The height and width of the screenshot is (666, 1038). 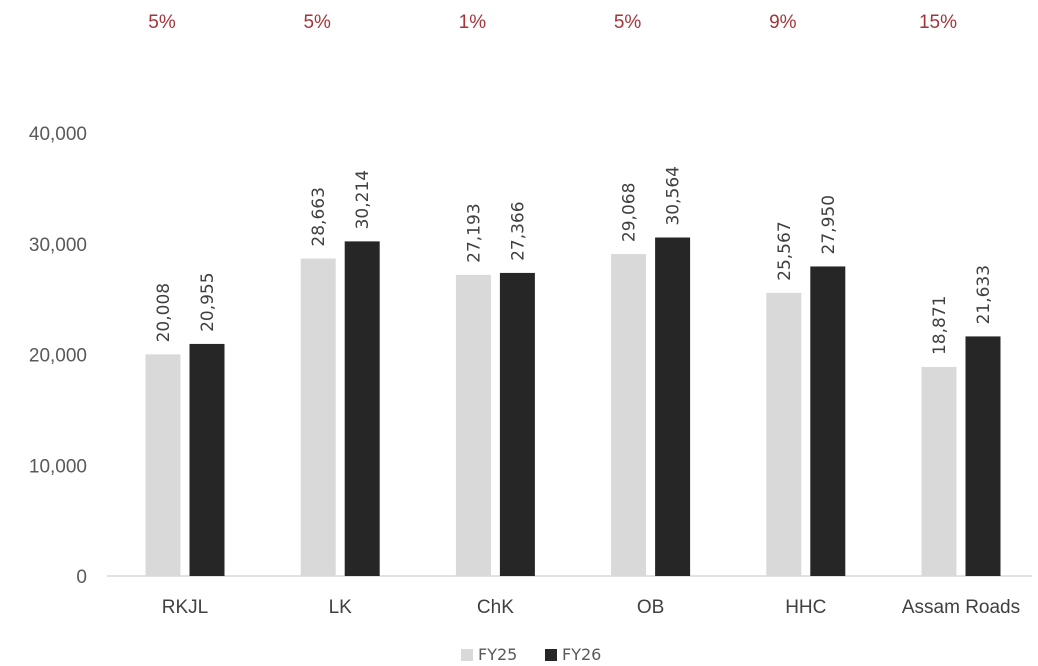 I want to click on x-tick-label: RKJL, so click(x=185, y=607).